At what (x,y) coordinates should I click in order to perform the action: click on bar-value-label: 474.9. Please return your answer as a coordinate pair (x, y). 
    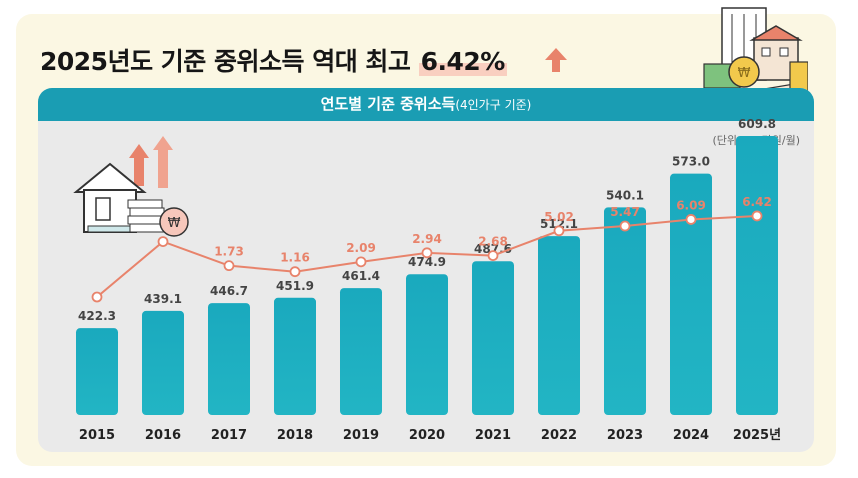
    Looking at the image, I should click on (427, 262).